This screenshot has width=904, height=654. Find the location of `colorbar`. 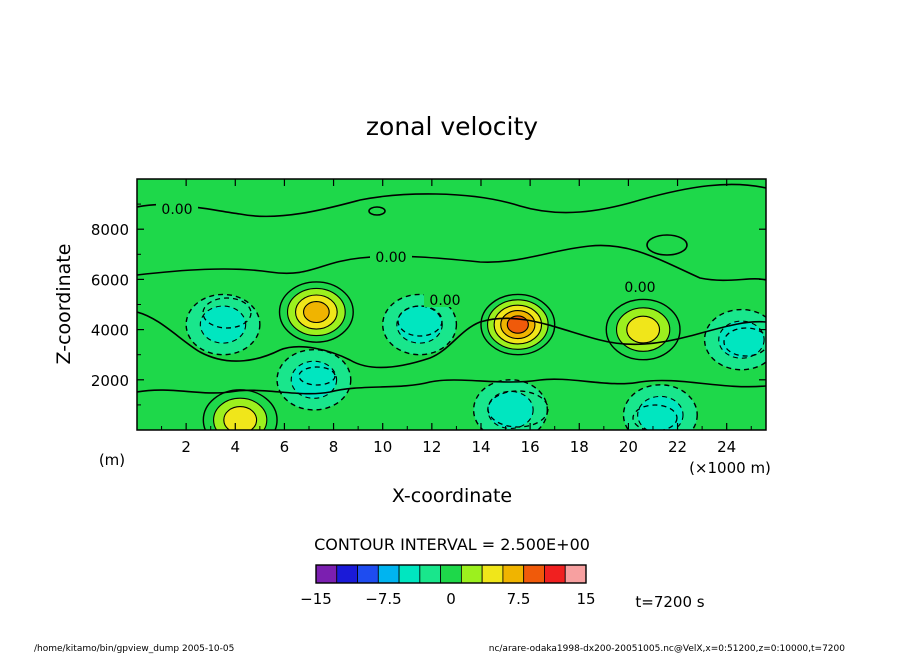

colorbar is located at coordinates (451, 574).